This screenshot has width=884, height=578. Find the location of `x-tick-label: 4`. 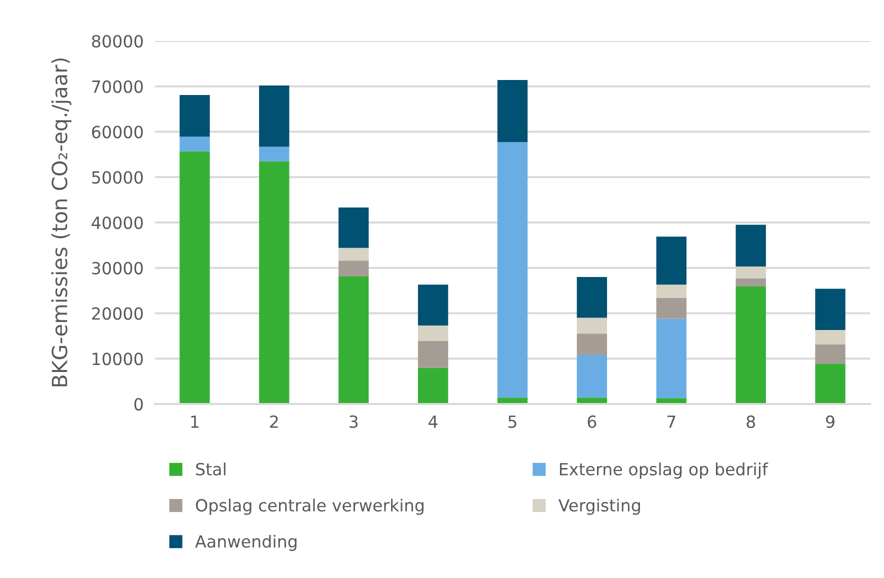

x-tick-label: 4 is located at coordinates (433, 422).